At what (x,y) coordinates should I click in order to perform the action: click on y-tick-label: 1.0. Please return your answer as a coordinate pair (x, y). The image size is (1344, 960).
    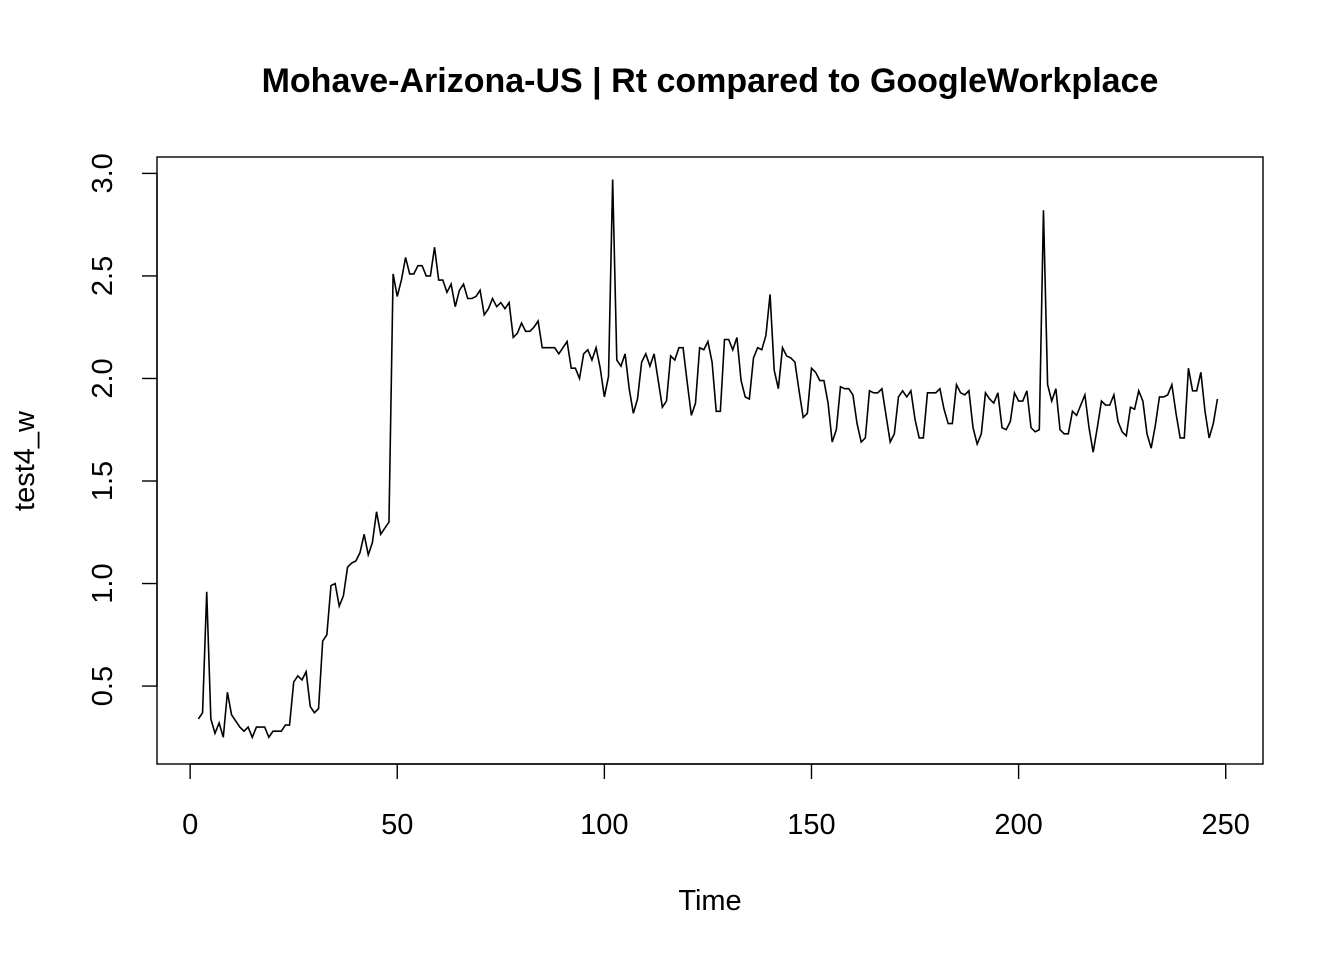
    Looking at the image, I should click on (103, 583).